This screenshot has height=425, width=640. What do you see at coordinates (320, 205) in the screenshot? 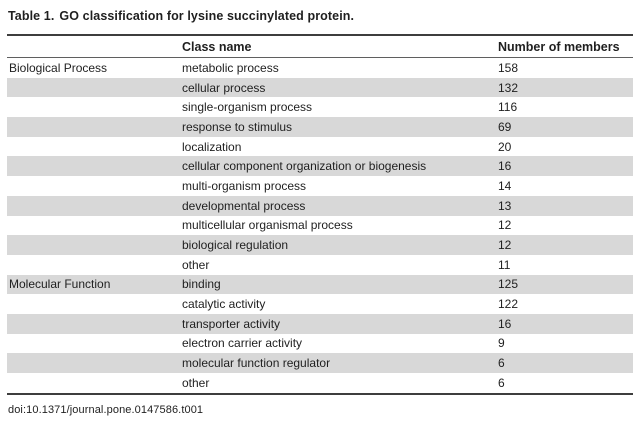
I see `table-row: developmental process 13` at bounding box center [320, 205].